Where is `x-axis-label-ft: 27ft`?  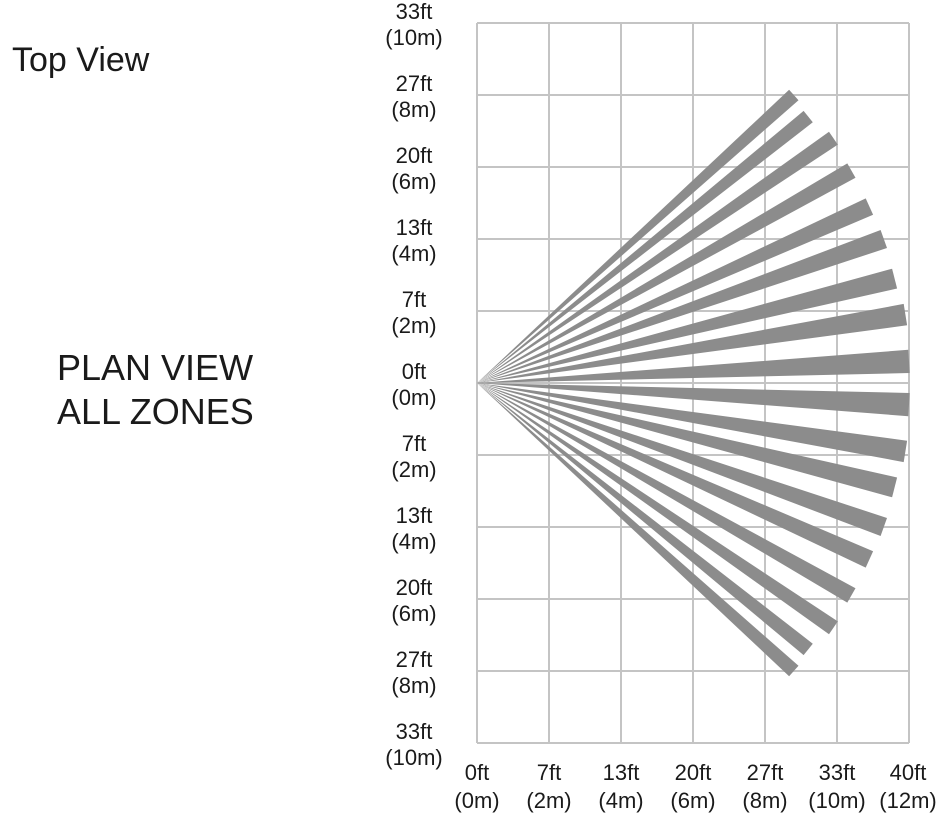
x-axis-label-ft: 27ft is located at coordinates (765, 772).